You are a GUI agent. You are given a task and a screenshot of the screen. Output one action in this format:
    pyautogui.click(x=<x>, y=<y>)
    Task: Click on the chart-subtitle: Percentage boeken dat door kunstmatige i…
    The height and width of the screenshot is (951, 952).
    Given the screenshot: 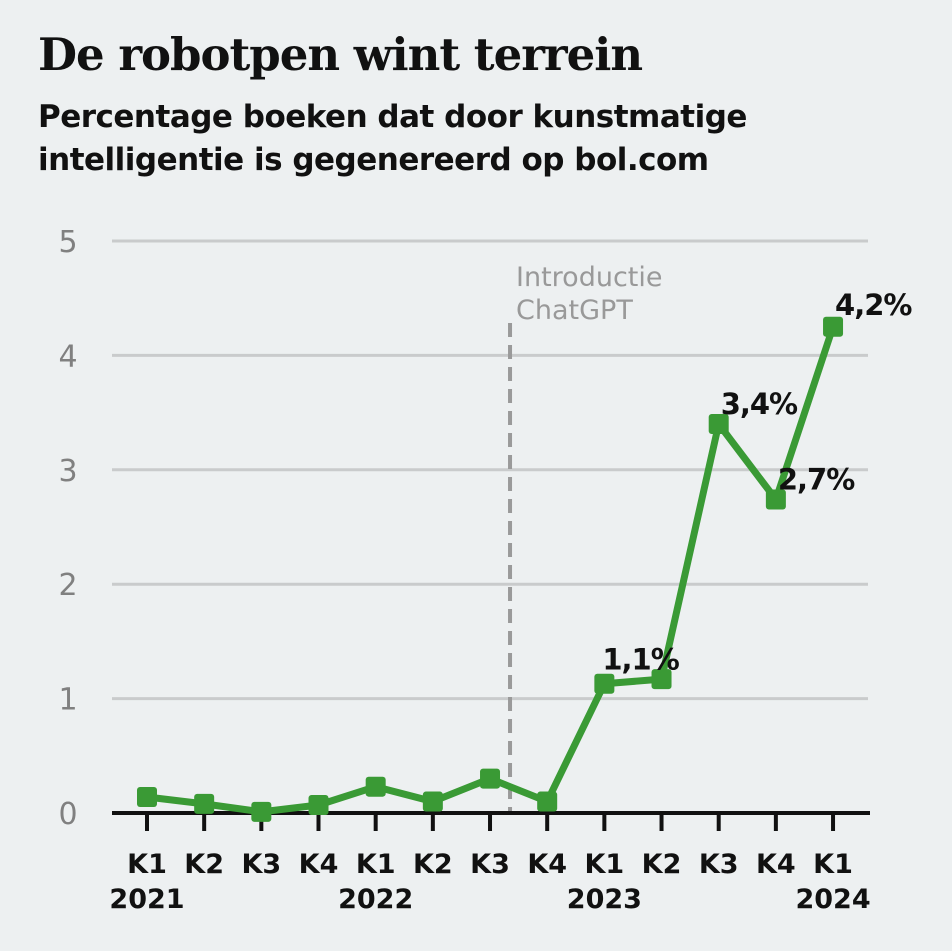 What is the action you would take?
    pyautogui.click(x=392, y=138)
    